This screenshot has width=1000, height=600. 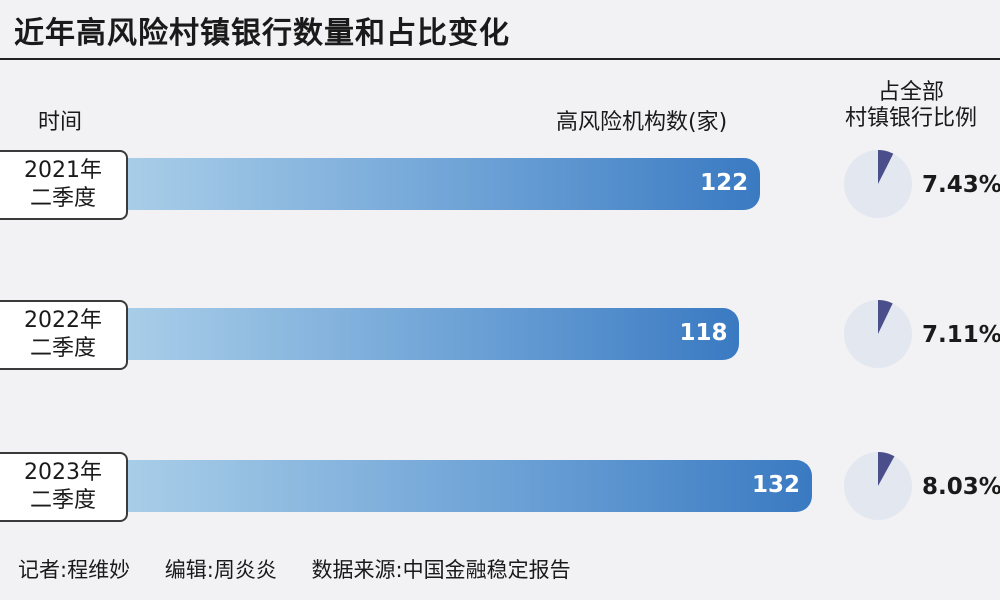 I want to click on period-label: 2021年二季度, so click(x=64, y=185).